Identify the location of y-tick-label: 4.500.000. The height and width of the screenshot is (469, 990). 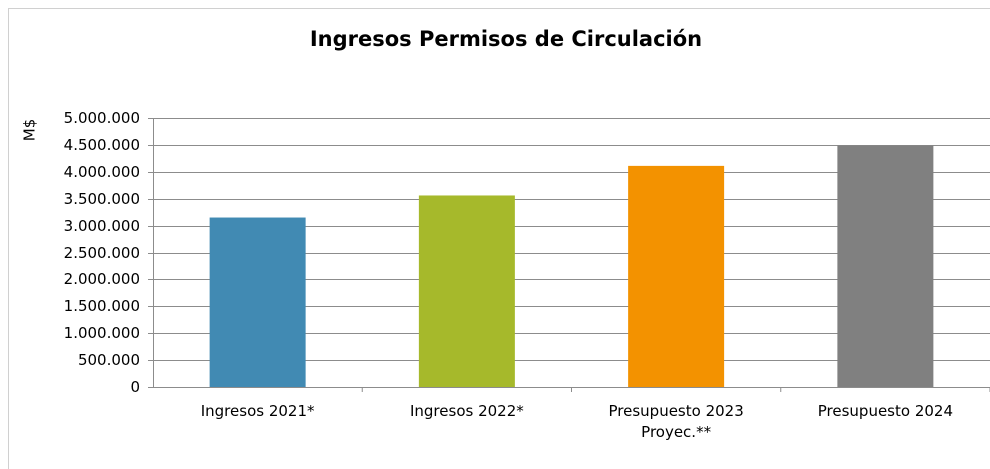
(102, 145).